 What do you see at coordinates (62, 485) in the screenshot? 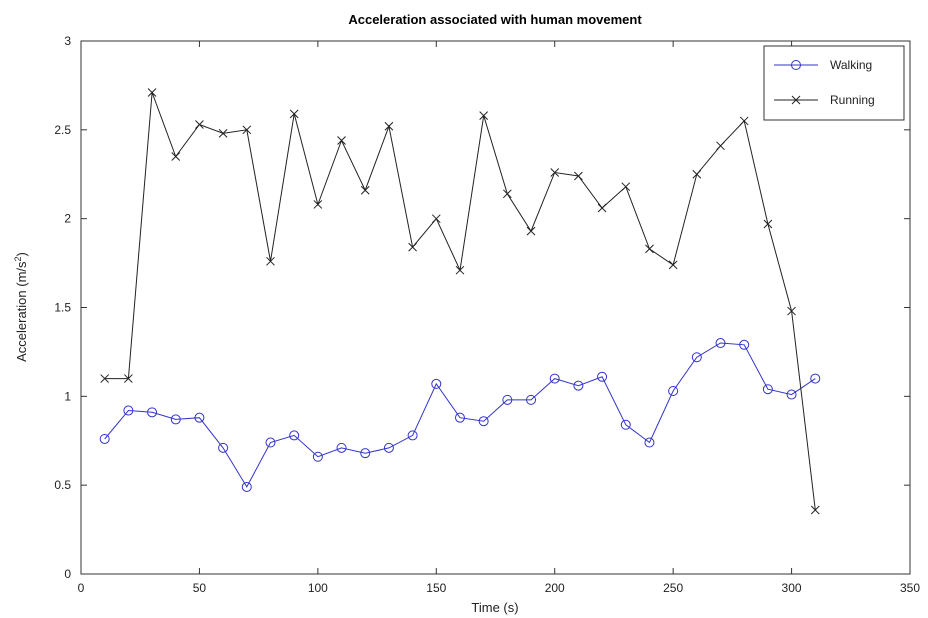
I see `y-tick-label: 0.5` at bounding box center [62, 485].